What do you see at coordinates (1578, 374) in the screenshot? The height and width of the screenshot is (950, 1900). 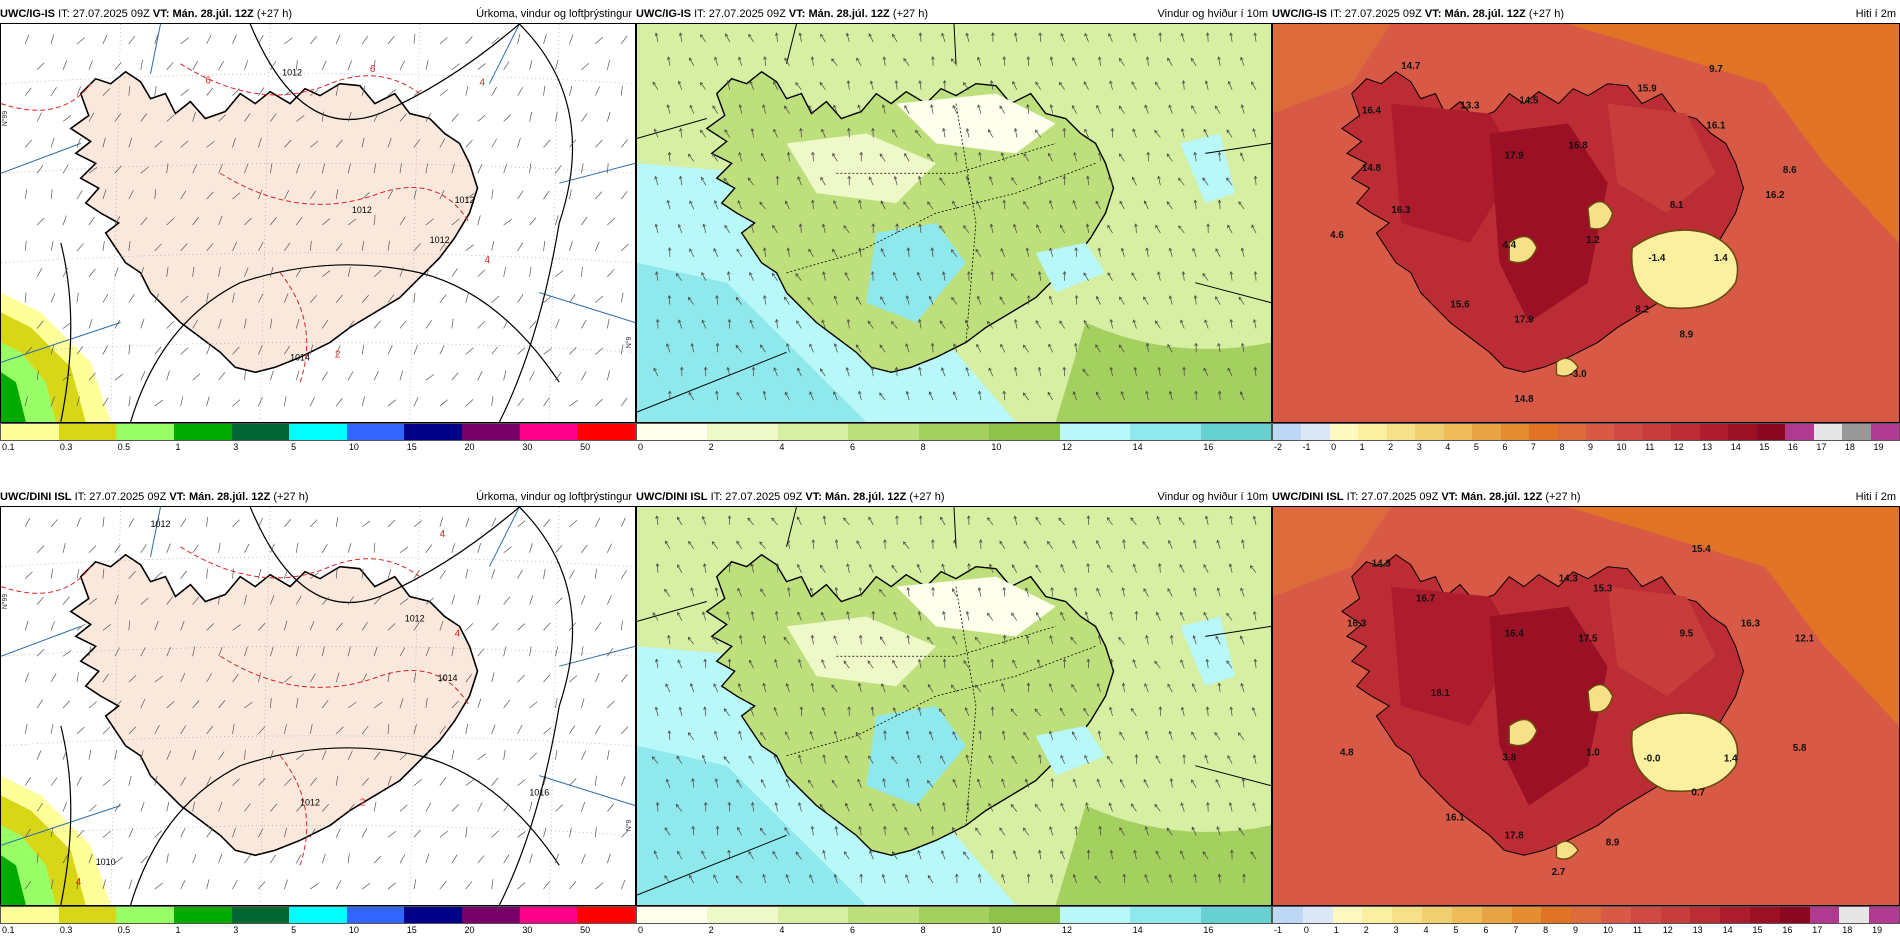 I see `temperature-value: -3.0` at bounding box center [1578, 374].